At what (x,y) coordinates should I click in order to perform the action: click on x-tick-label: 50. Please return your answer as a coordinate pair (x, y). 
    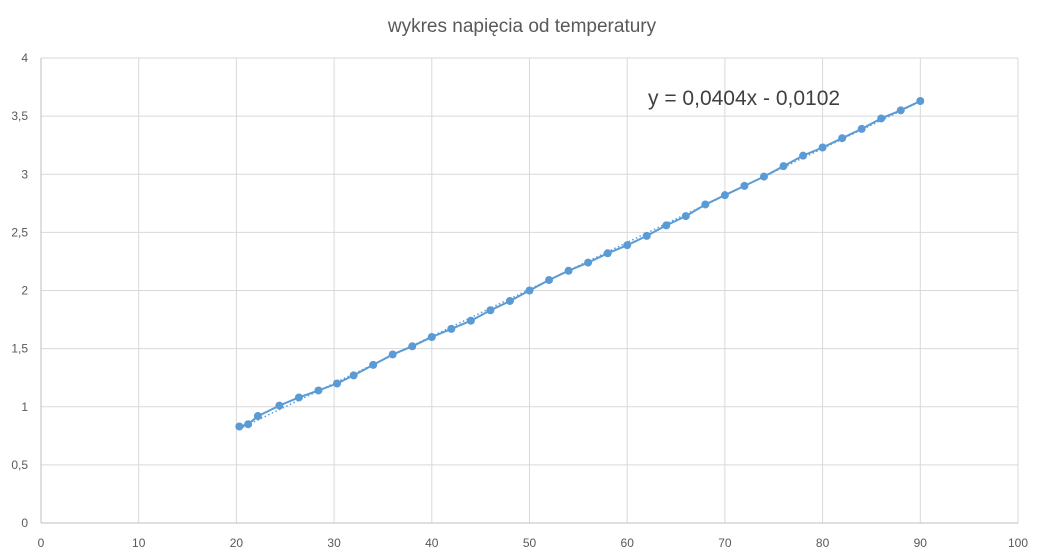
    Looking at the image, I should click on (530, 543).